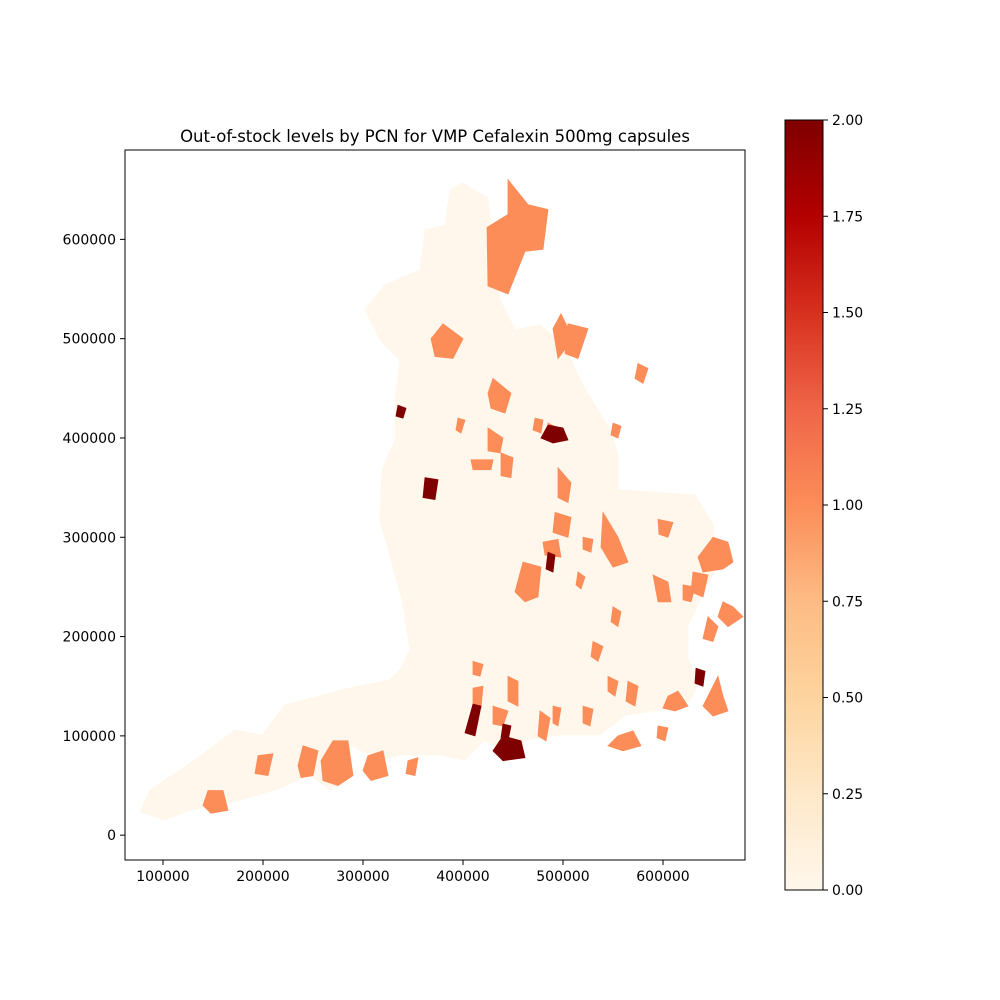  What do you see at coordinates (89, 638) in the screenshot?
I see `y-tick-label: 200000` at bounding box center [89, 638].